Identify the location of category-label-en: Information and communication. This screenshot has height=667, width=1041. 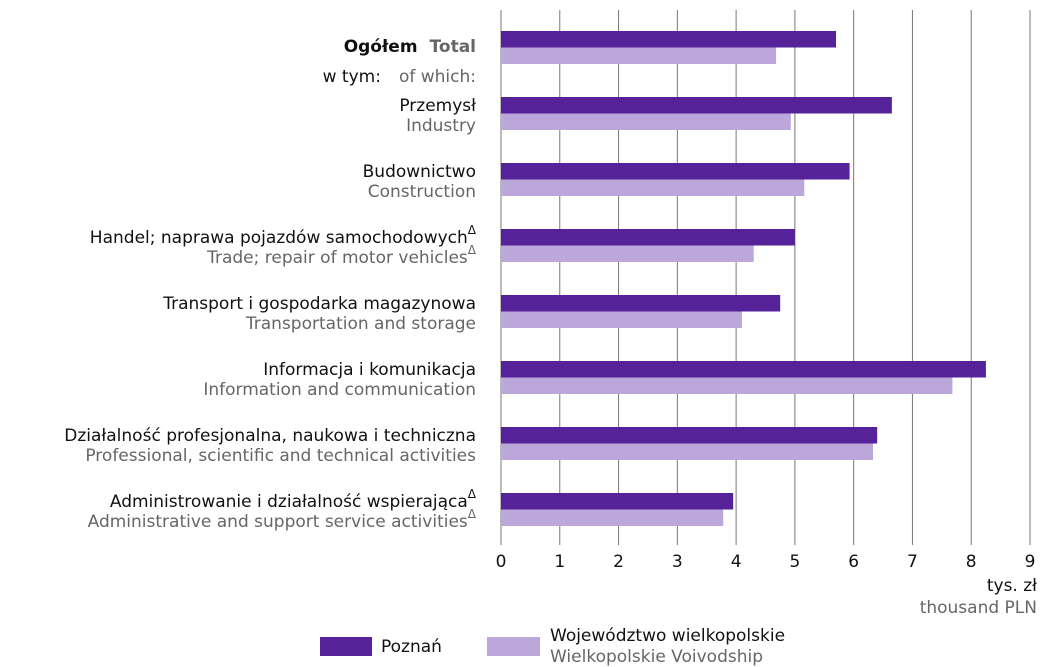
(339, 390).